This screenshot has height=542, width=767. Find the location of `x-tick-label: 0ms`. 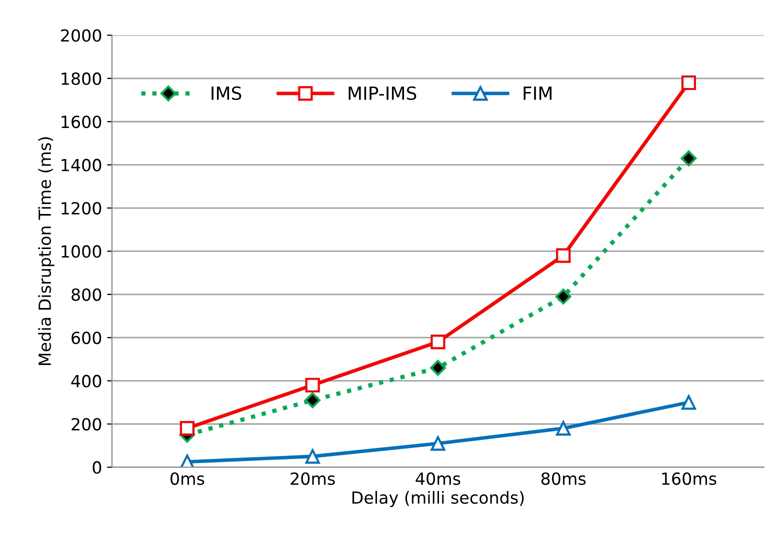

x-tick-label: 0ms is located at coordinates (187, 478).